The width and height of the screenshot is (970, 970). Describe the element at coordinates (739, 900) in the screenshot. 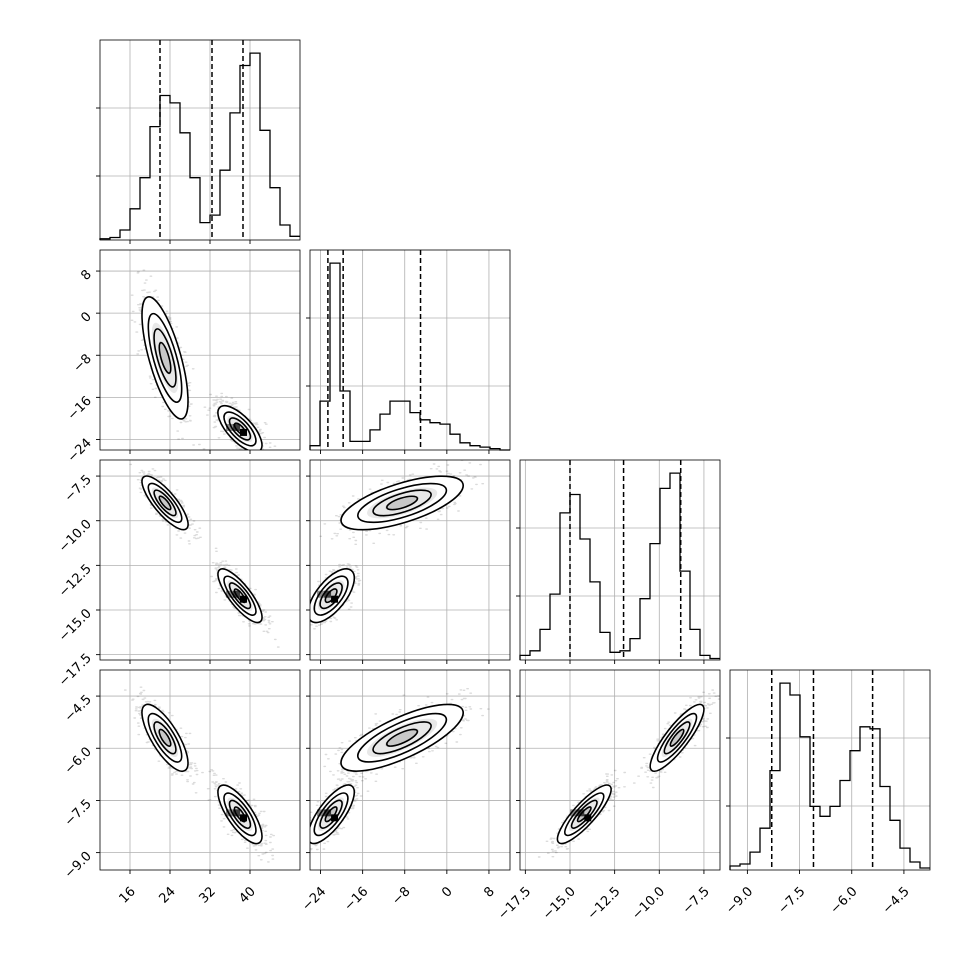

I see `x-tick-label: −9.0` at that location.